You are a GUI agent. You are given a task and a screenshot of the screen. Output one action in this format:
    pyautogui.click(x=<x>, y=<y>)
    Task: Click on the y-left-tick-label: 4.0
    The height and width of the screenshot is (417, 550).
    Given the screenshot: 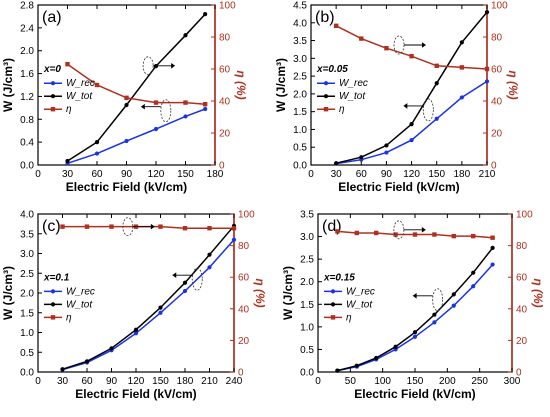 What is the action you would take?
    pyautogui.click(x=300, y=23)
    